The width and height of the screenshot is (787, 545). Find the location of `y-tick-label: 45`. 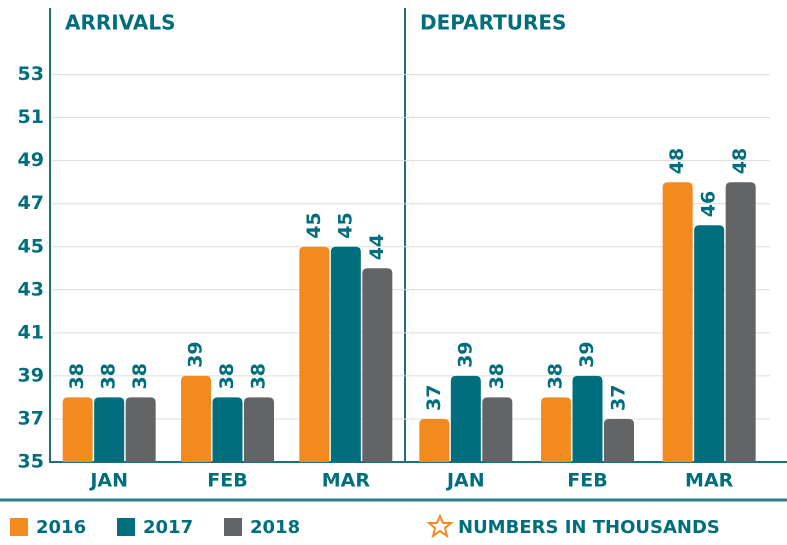

y-tick-label: 45 is located at coordinates (31, 246).